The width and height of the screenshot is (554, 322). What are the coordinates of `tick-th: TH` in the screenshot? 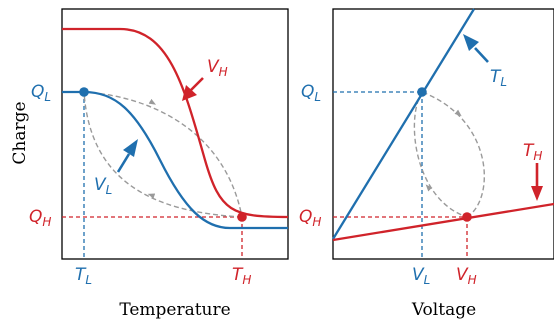 It's located at (241, 276).